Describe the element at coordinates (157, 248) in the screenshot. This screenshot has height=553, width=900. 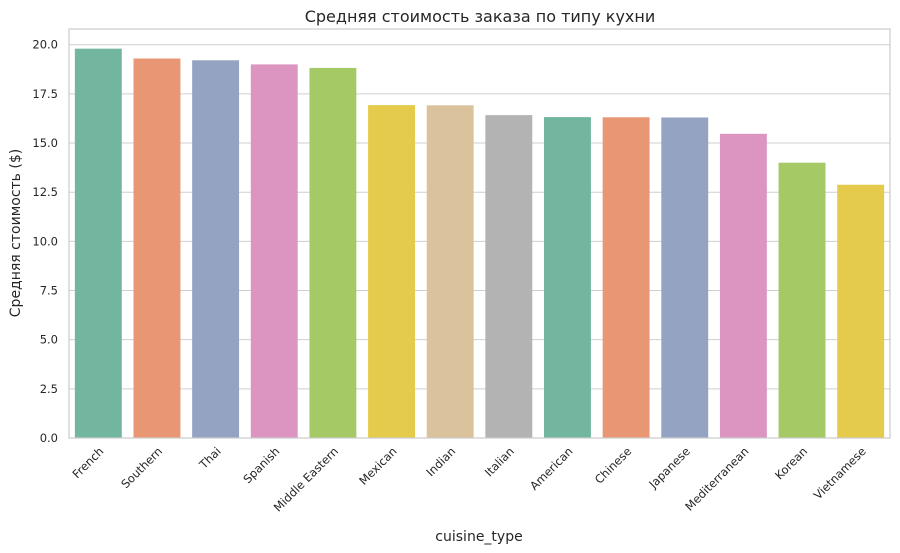
I see `bar-southern` at that location.